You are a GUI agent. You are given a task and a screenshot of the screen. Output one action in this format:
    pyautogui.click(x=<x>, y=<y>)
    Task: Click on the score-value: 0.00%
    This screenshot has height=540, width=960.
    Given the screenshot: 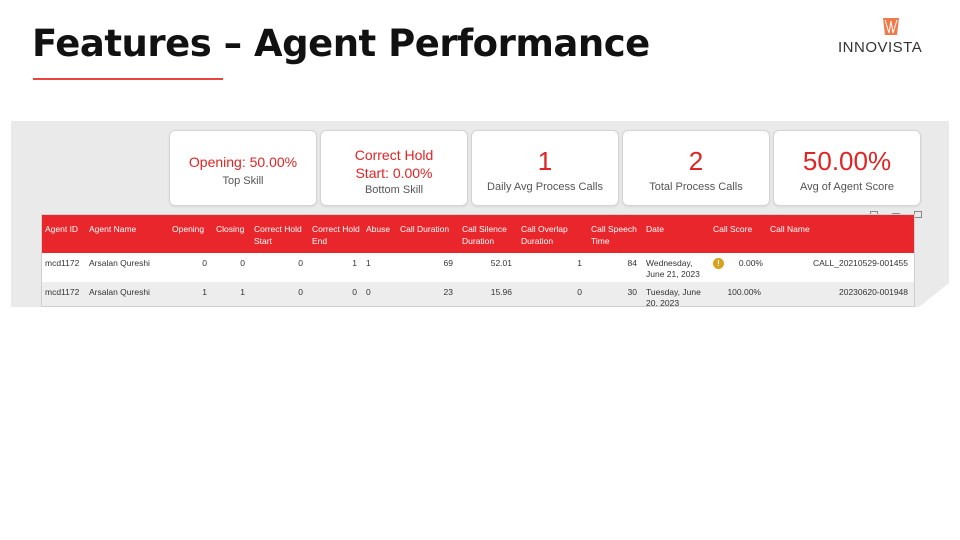 What is the action you would take?
    pyautogui.click(x=750, y=263)
    